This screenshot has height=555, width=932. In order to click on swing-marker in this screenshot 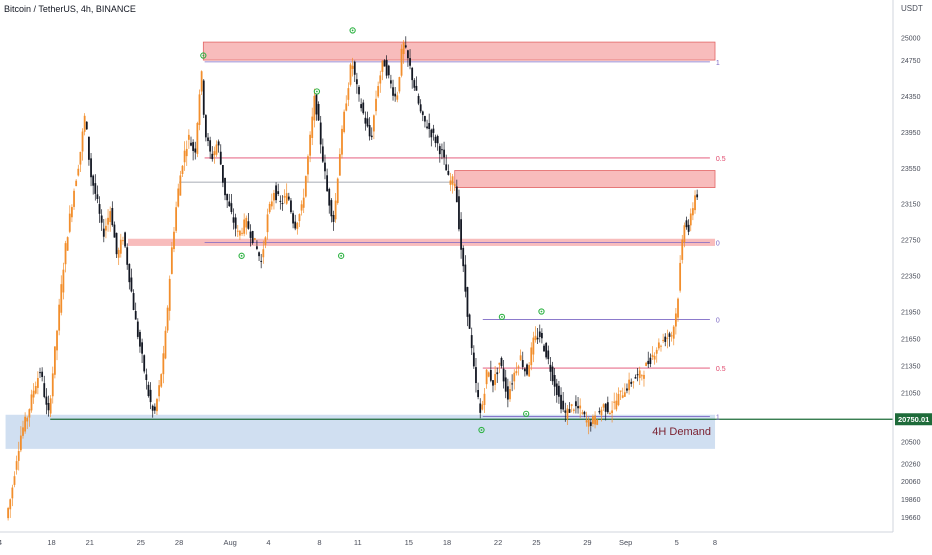, I will do `click(541, 311)`.